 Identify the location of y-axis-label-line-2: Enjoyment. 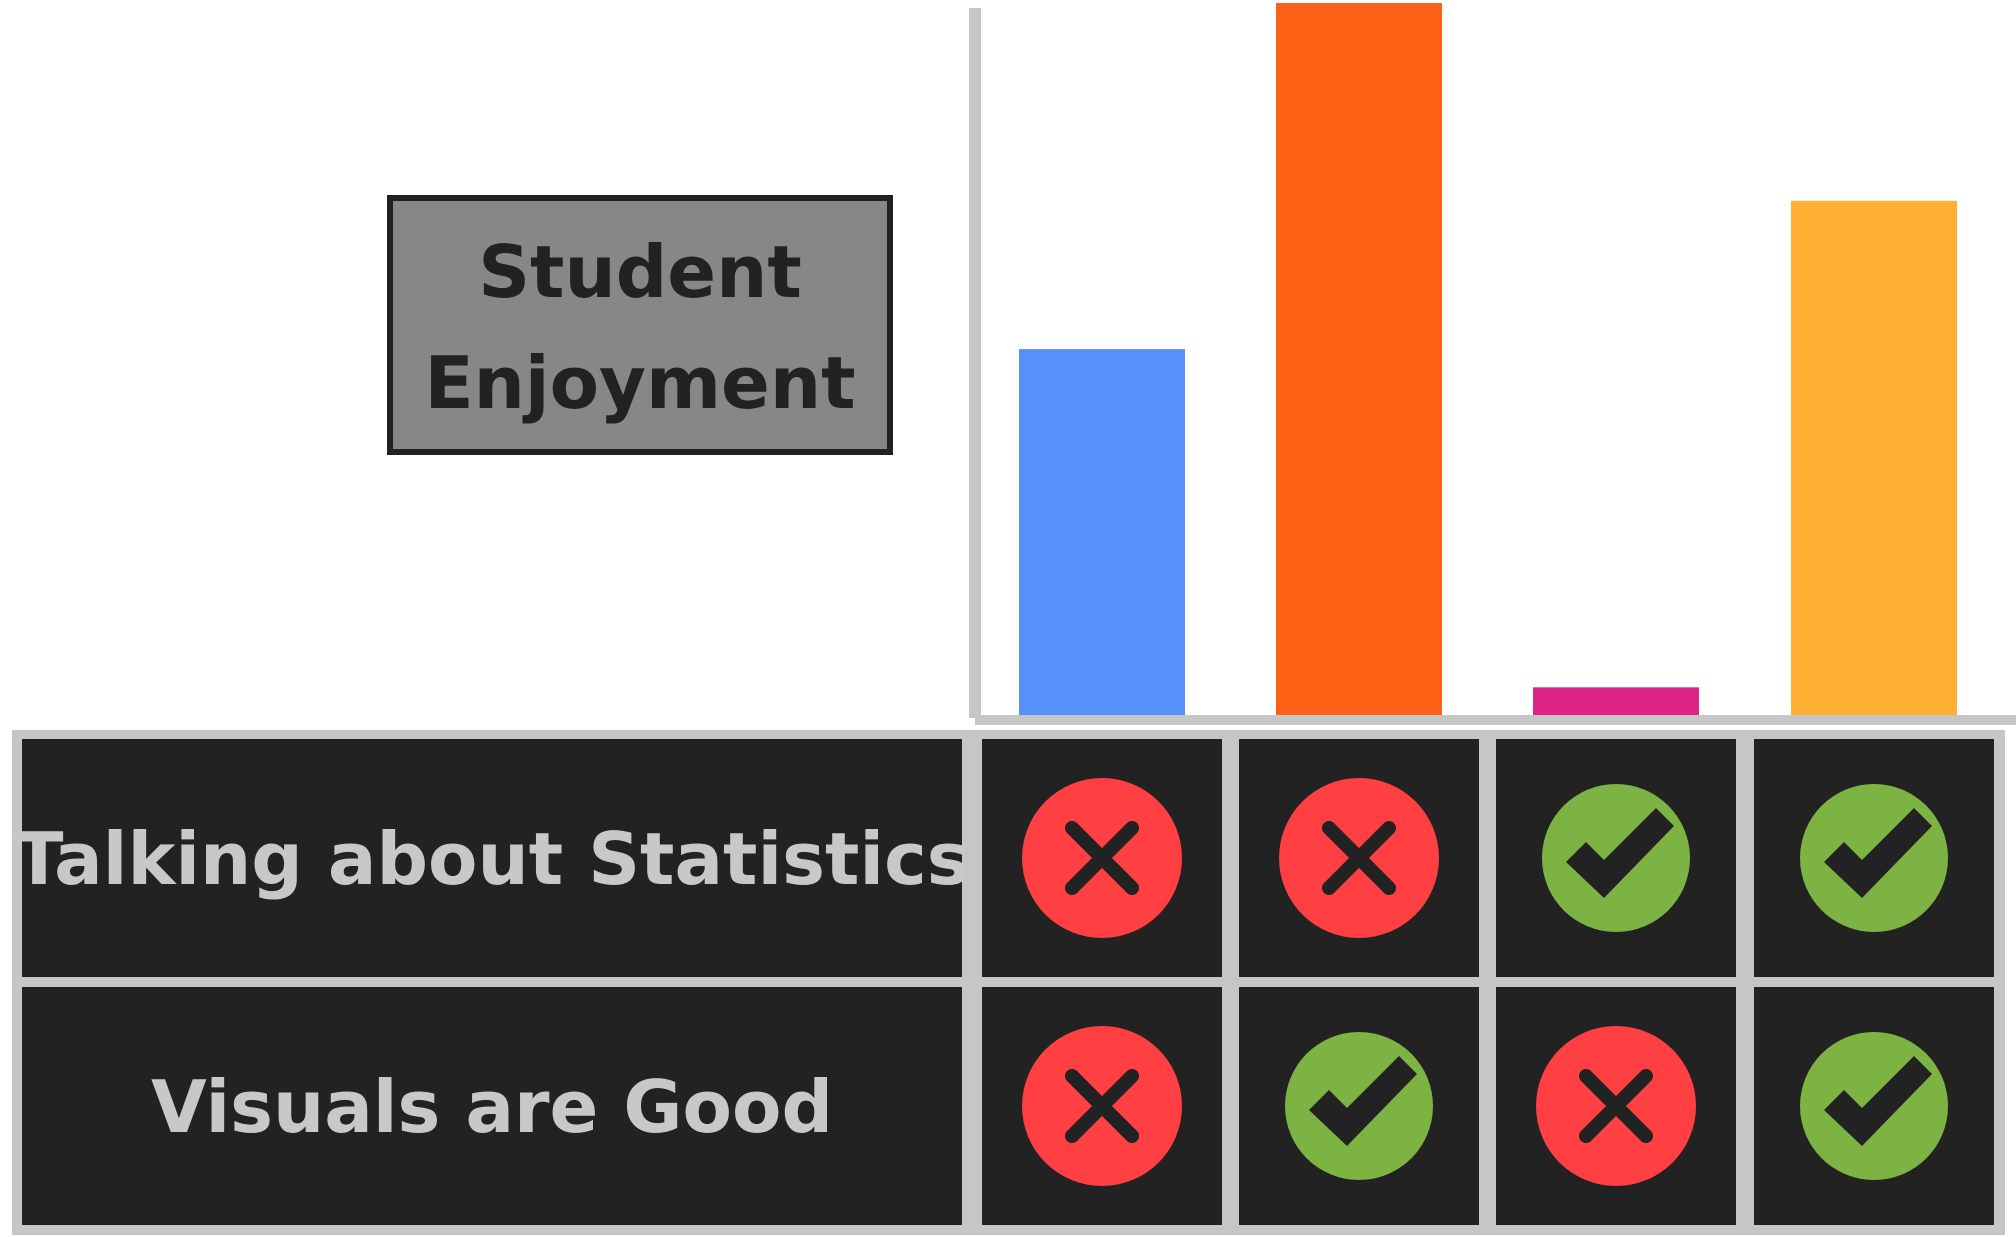
(639, 383).